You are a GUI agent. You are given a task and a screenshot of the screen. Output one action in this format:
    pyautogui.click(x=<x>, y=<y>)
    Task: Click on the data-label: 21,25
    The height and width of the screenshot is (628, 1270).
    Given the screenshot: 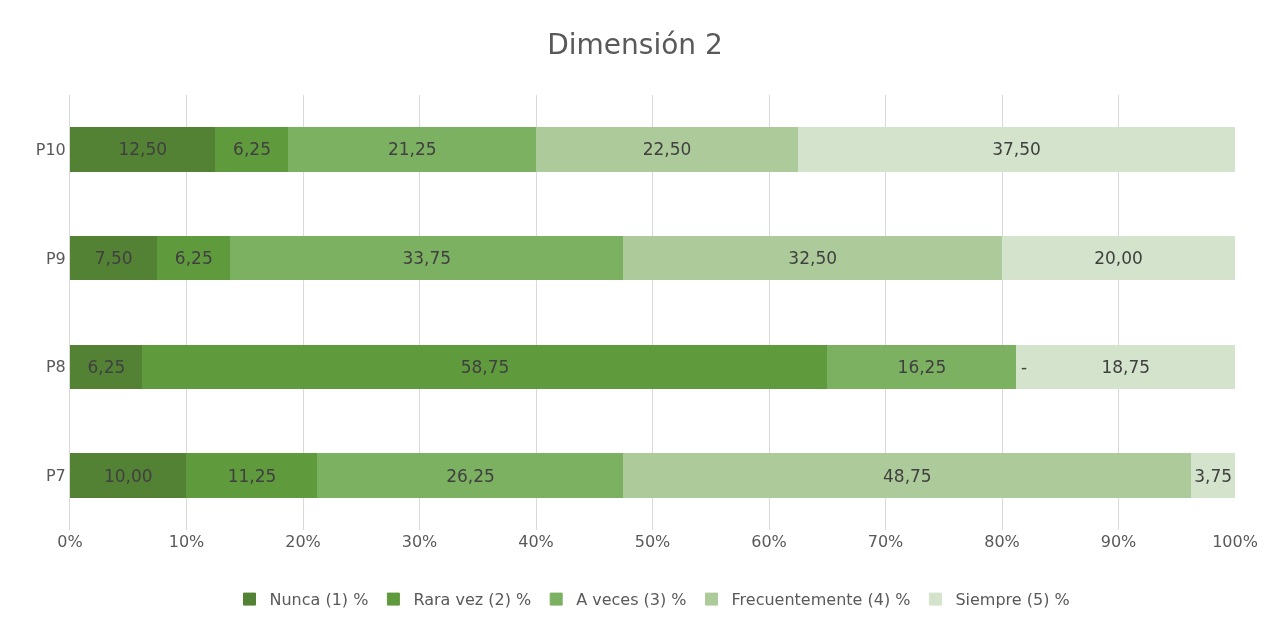 What is the action you would take?
    pyautogui.click(x=412, y=149)
    